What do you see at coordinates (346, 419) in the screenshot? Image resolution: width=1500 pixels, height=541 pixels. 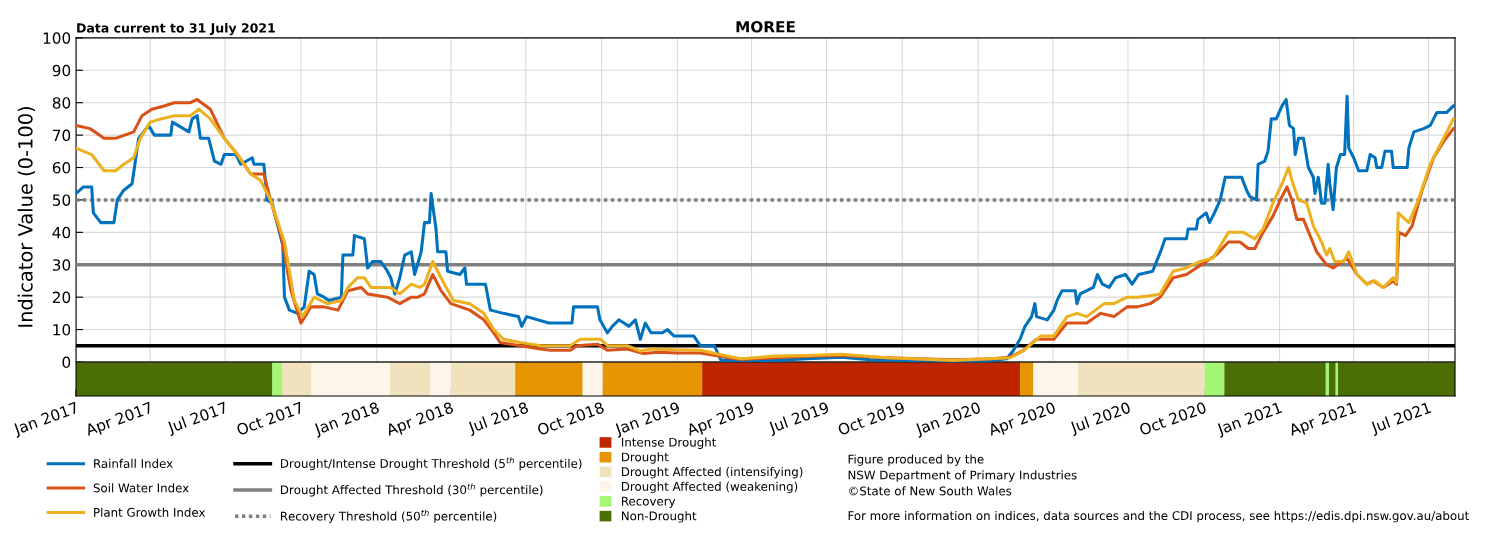 I see `x-tick-label: Jan 2018` at bounding box center [346, 419].